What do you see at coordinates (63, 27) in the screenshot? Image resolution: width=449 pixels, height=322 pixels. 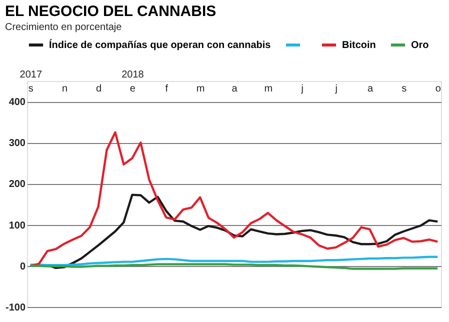 I see `chart-subtitle: Crecimiento en porcentaje` at bounding box center [63, 27].